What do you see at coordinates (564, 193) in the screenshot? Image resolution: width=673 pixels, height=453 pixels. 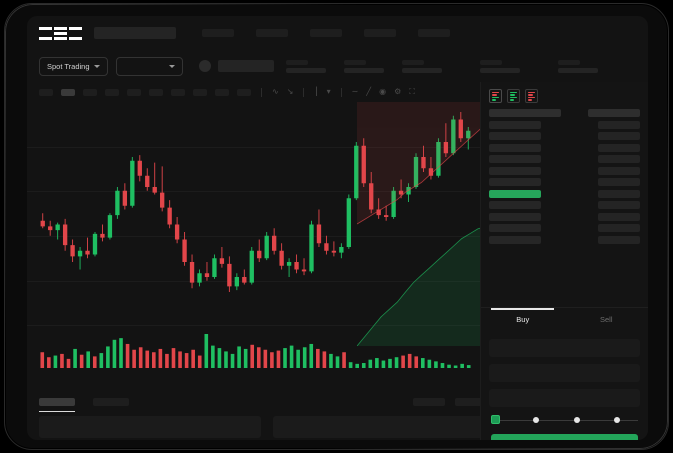 I see `orderbook-spread-row` at bounding box center [564, 193].